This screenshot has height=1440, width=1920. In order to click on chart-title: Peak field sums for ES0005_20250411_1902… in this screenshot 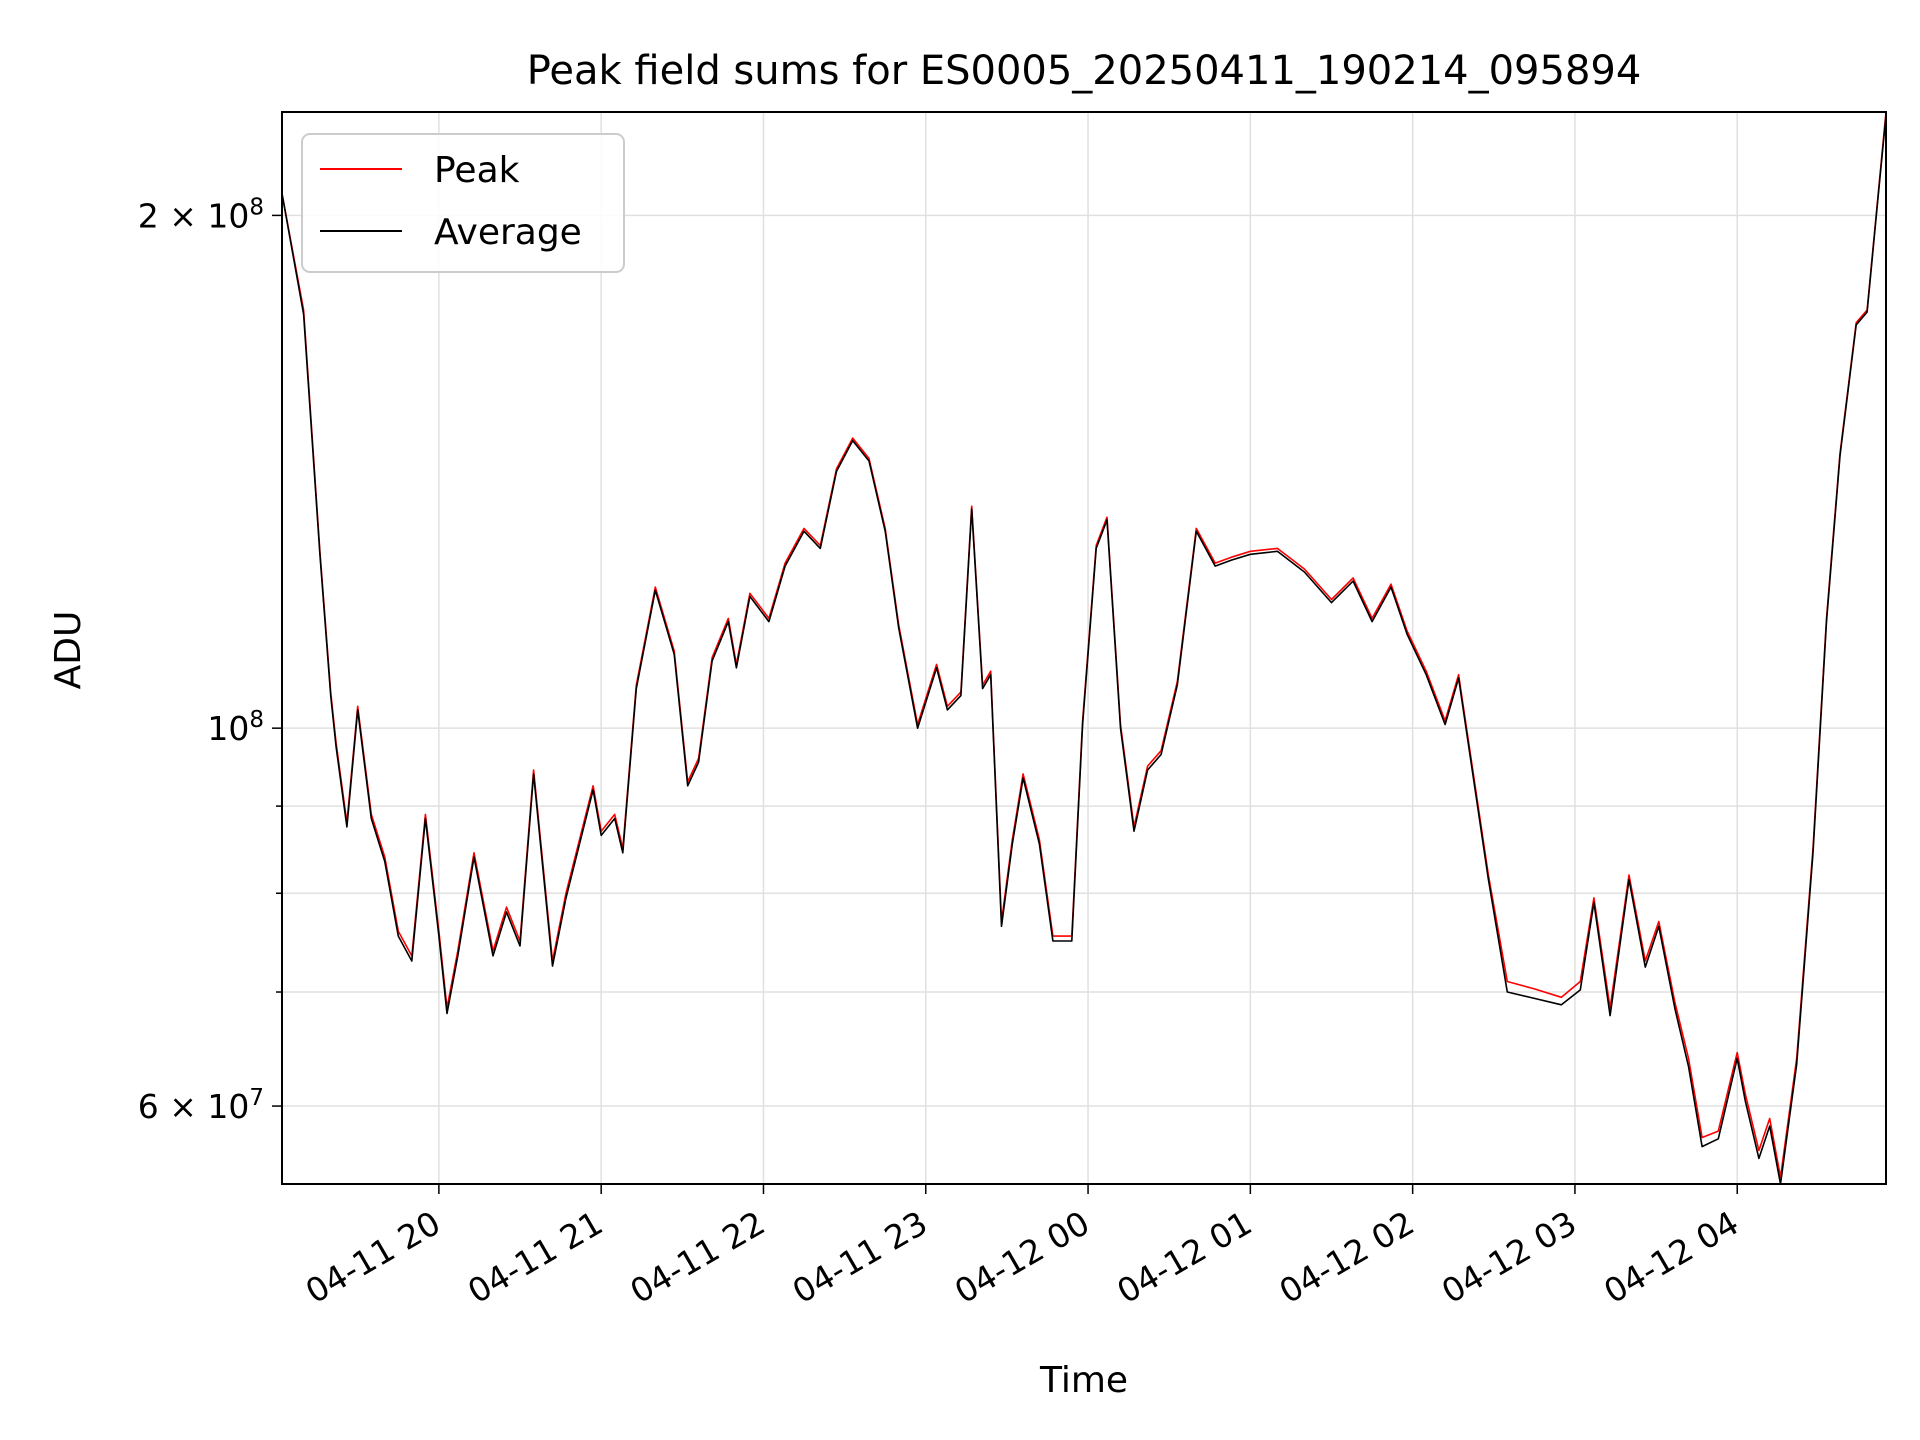, I will do `click(1084, 71)`.